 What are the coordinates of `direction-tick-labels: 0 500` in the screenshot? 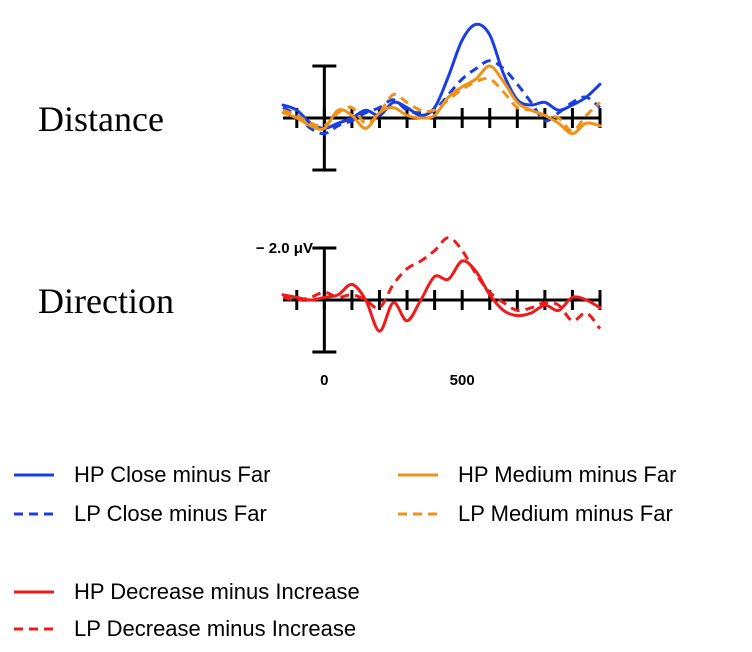 It's located at (397, 380).